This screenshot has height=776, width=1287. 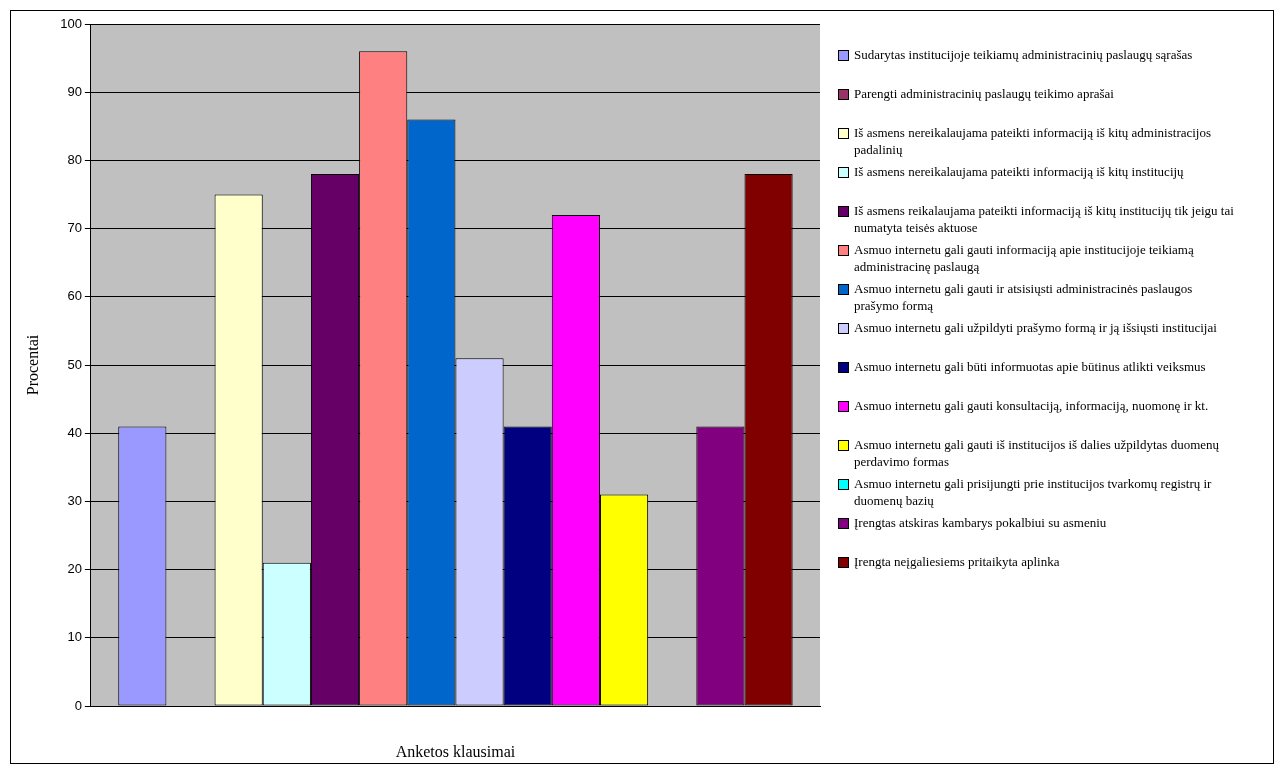 What do you see at coordinates (74, 159) in the screenshot?
I see `y-tick-label: 80` at bounding box center [74, 159].